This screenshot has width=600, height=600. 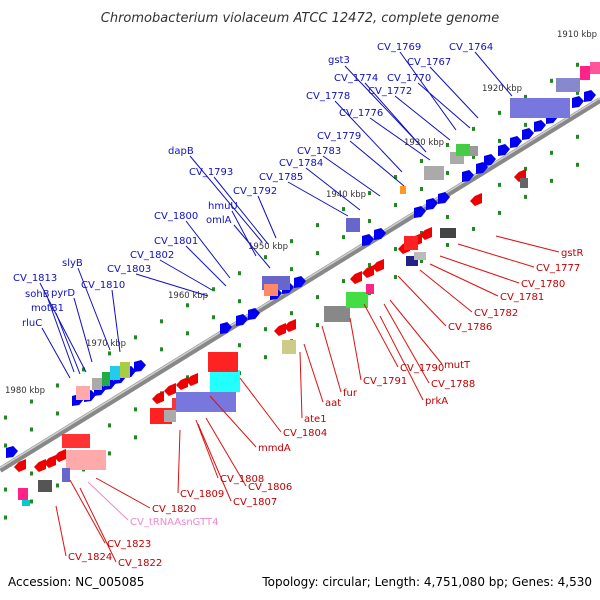 I want to click on gene-label: CV_1784, so click(x=301, y=163).